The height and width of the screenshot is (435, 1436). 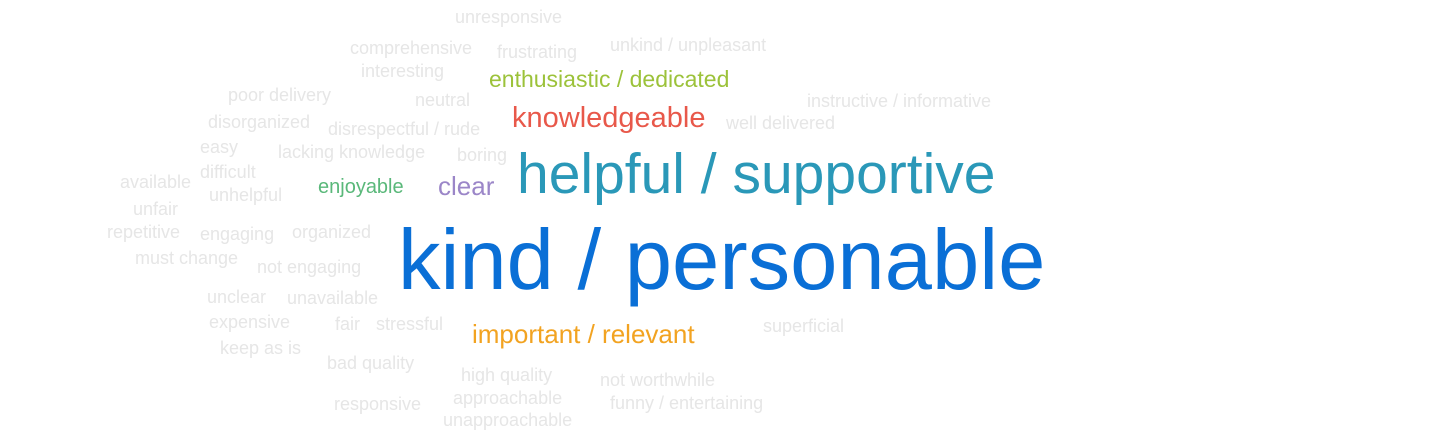 What do you see at coordinates (658, 380) in the screenshot?
I see `word-not-worthwhile: not worthwhile` at bounding box center [658, 380].